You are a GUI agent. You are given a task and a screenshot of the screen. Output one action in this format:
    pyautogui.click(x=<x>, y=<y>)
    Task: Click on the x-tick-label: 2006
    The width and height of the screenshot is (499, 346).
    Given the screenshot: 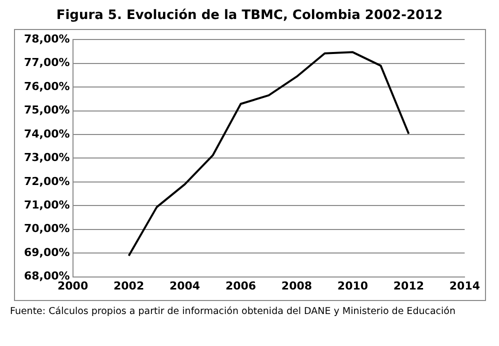 What is the action you would take?
    pyautogui.click(x=240, y=285)
    